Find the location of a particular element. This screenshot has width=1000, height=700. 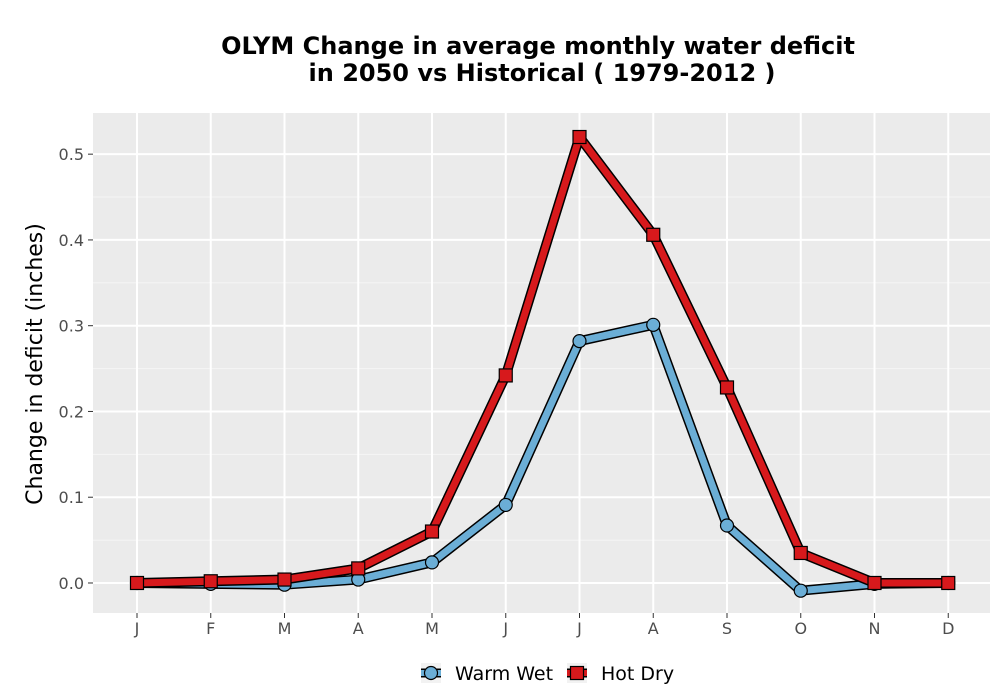

y-tick-label: 0.3 is located at coordinates (71, 326).